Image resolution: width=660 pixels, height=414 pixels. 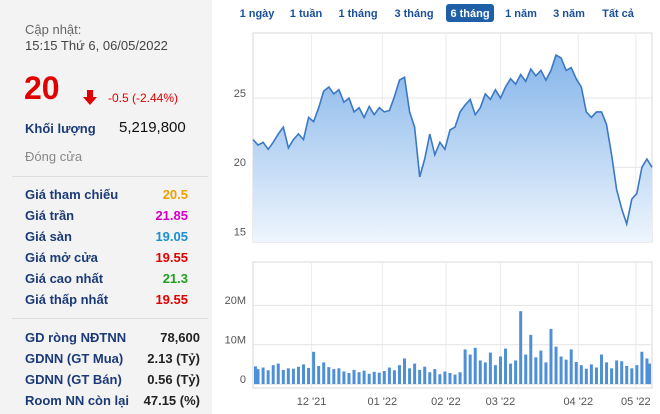 I want to click on tab: 3 năm, so click(x=569, y=14).